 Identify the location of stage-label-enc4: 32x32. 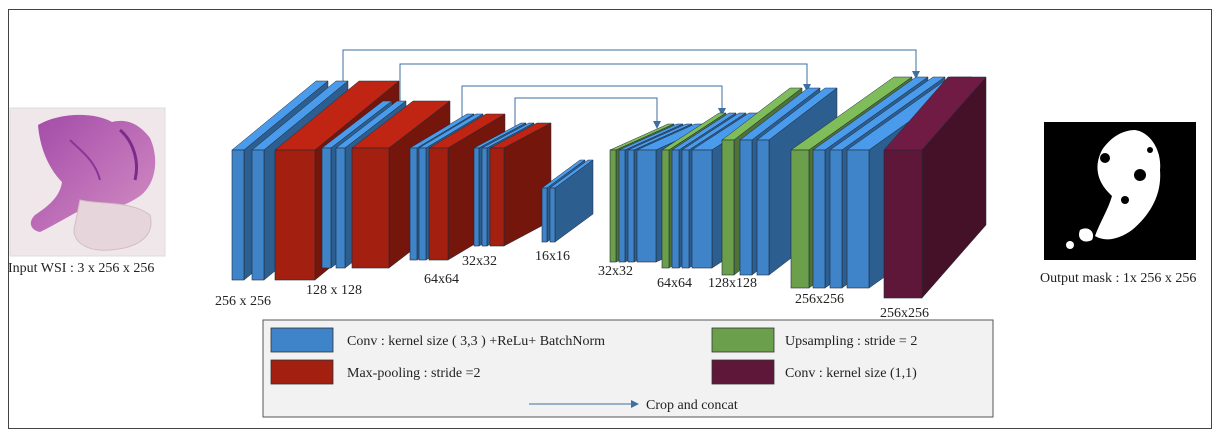
(479, 261).